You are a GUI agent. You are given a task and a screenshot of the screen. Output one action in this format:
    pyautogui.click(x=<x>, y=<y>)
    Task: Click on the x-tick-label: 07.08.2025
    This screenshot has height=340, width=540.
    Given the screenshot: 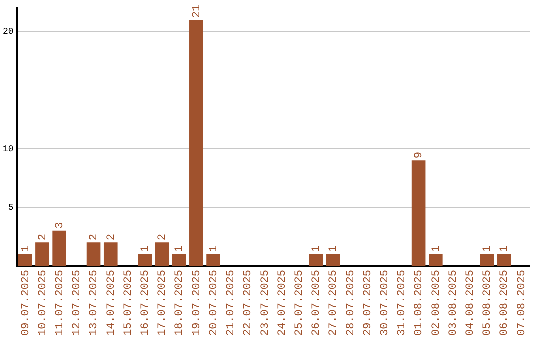 What is the action you would take?
    pyautogui.click(x=522, y=303)
    